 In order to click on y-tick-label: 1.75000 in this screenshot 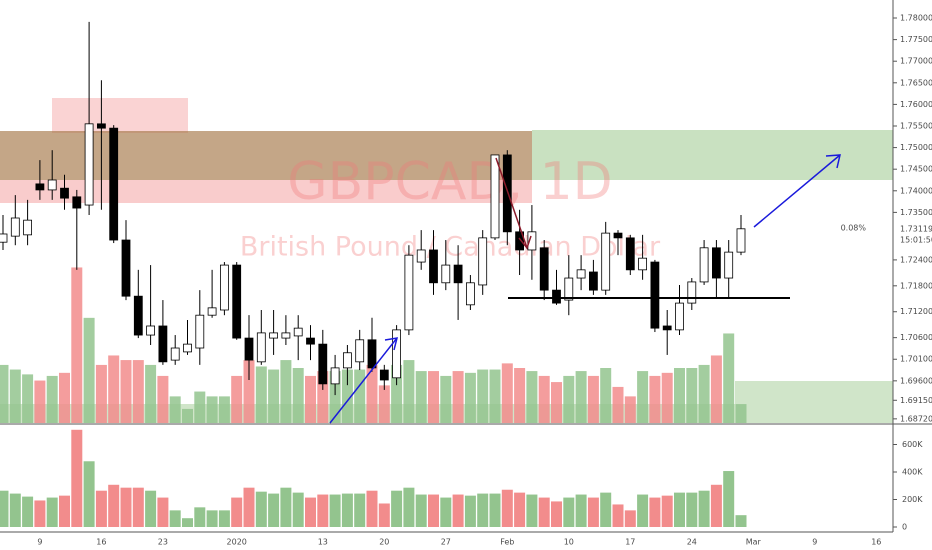, I will do `click(916, 147)`.